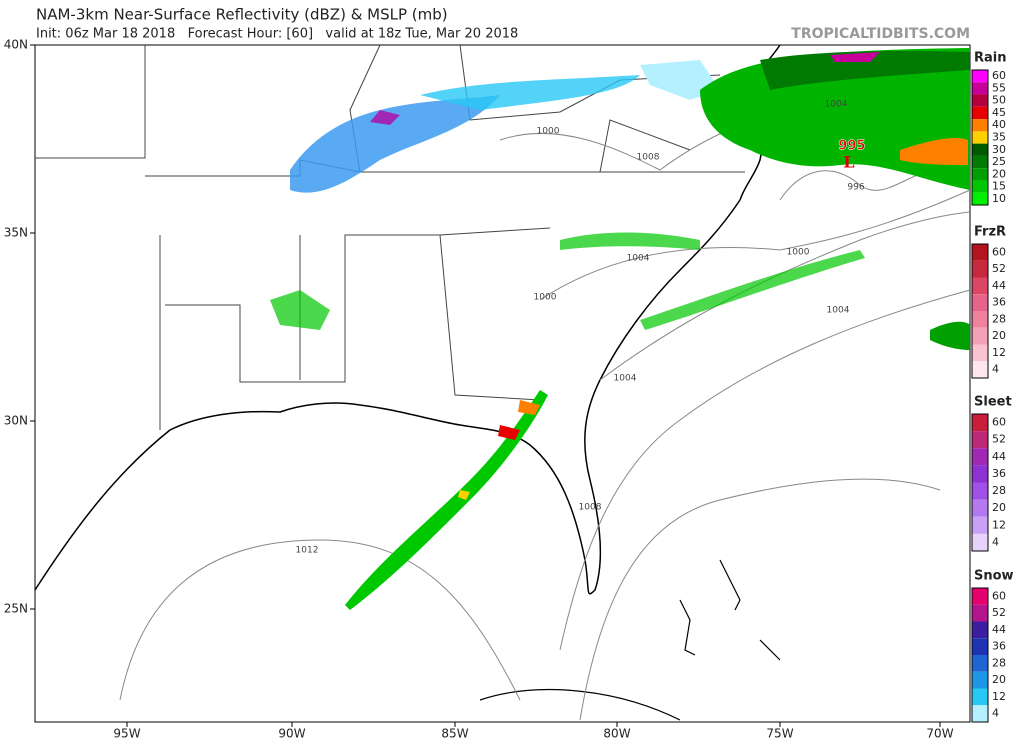 Image resolution: width=1024 pixels, height=746 pixels. Describe the element at coordinates (999, 124) in the screenshot. I see `legend-label: 40` at that location.